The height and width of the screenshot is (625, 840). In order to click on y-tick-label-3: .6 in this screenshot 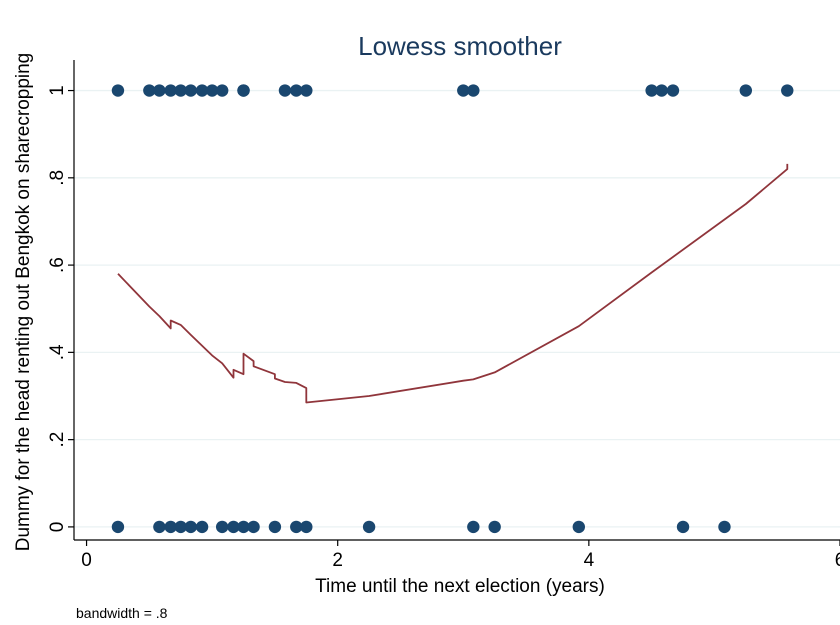, I will do `click(57, 265)`.